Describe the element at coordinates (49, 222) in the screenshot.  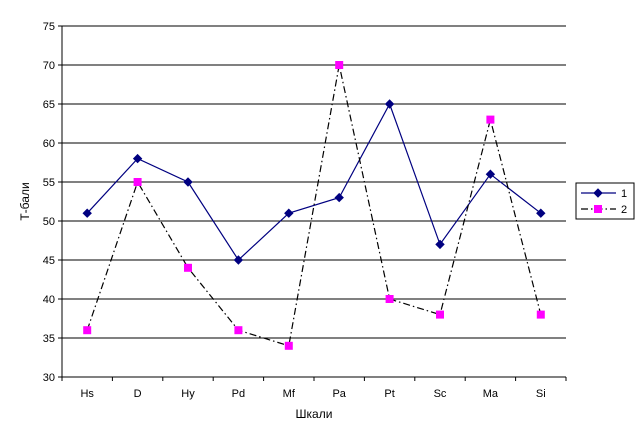
I see `y-tick-label: 50` at that location.